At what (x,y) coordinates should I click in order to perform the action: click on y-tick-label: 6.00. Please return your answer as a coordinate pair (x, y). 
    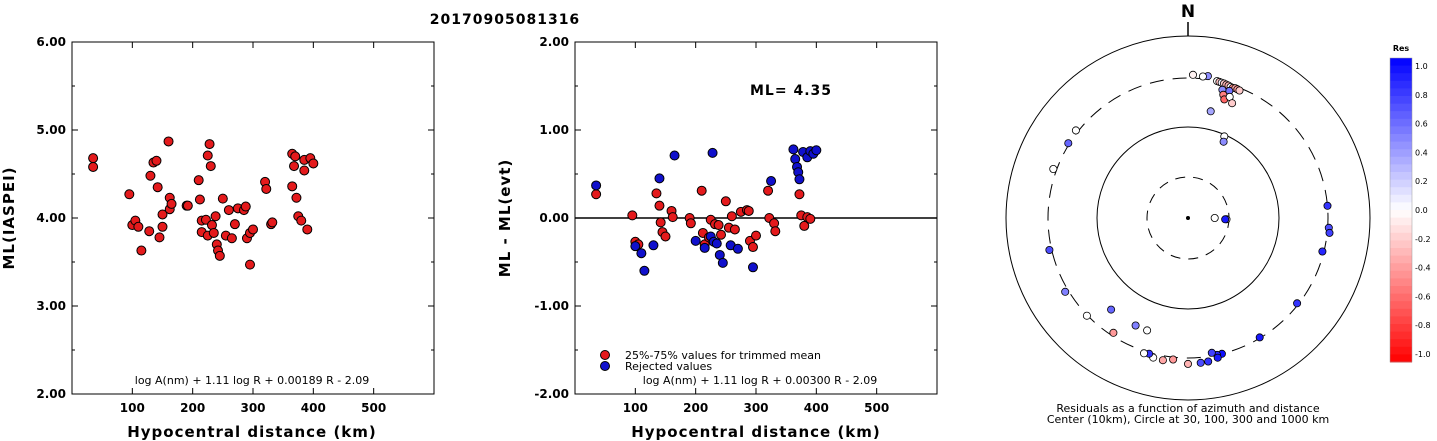
    Looking at the image, I should click on (51, 42).